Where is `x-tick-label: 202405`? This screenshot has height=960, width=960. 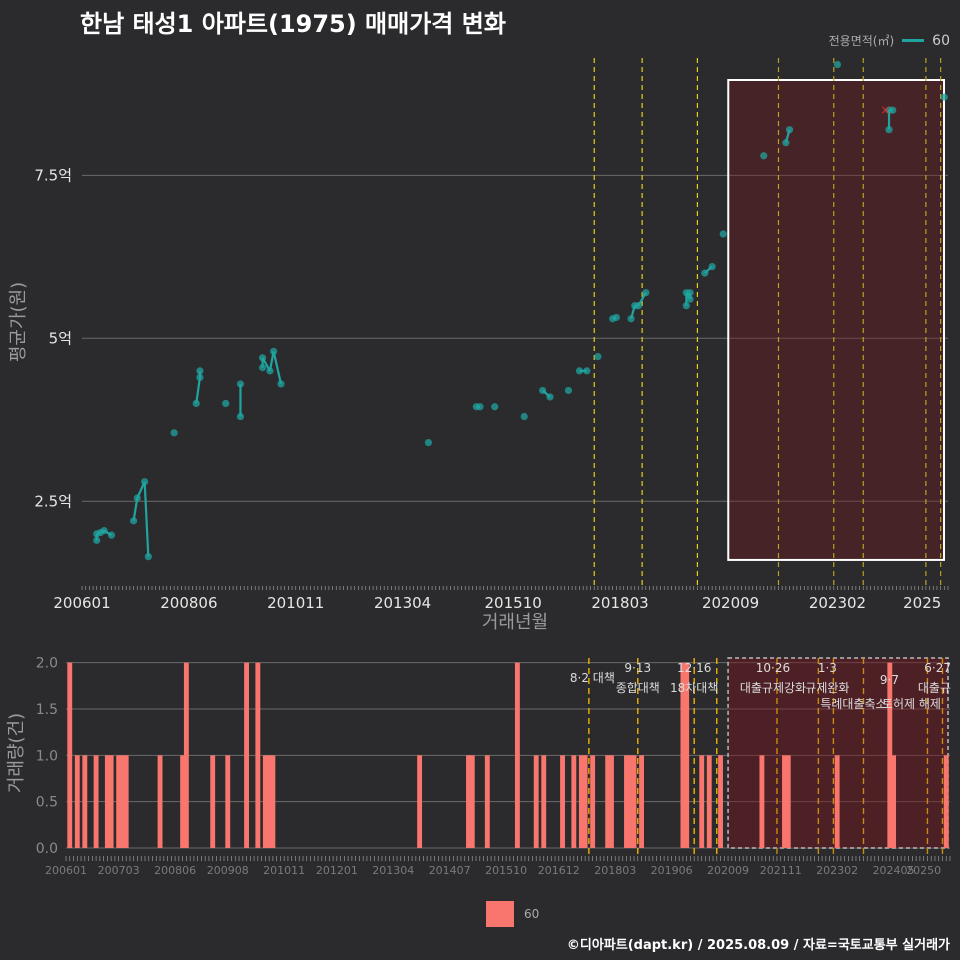 x-tick-label: 202405 is located at coordinates (894, 870).